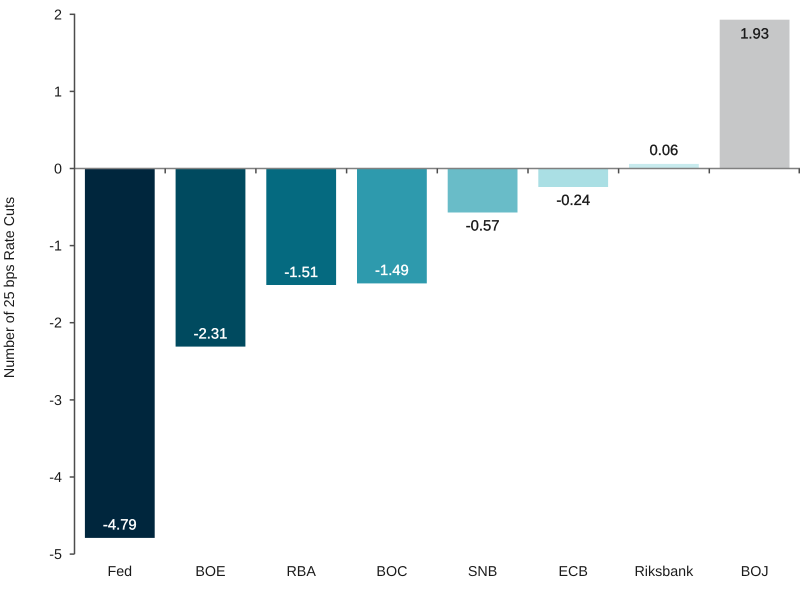  I want to click on svg-text: BOJ, so click(755, 572).